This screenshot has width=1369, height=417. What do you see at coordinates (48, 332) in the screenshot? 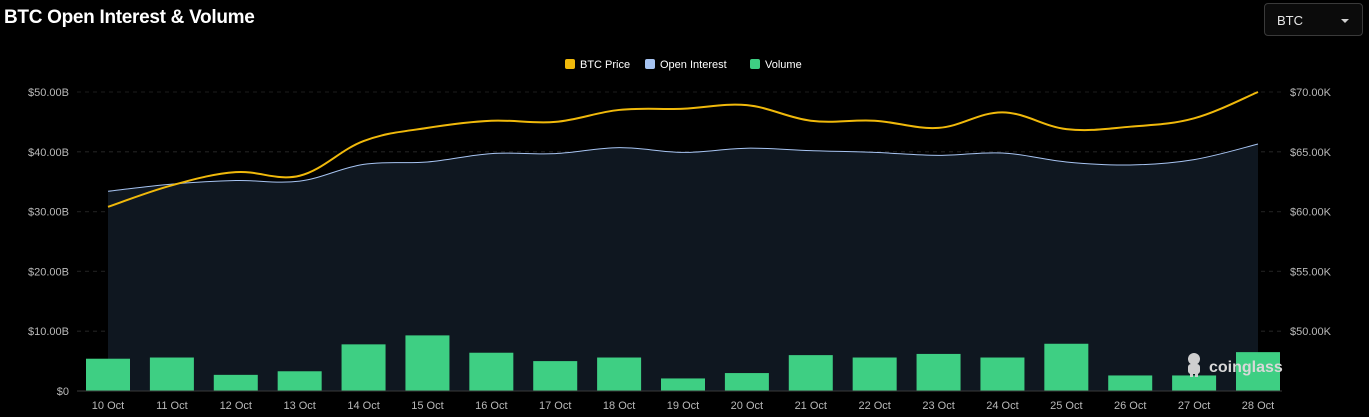
I see `y-left-tick-label: $10.00B` at bounding box center [48, 332].